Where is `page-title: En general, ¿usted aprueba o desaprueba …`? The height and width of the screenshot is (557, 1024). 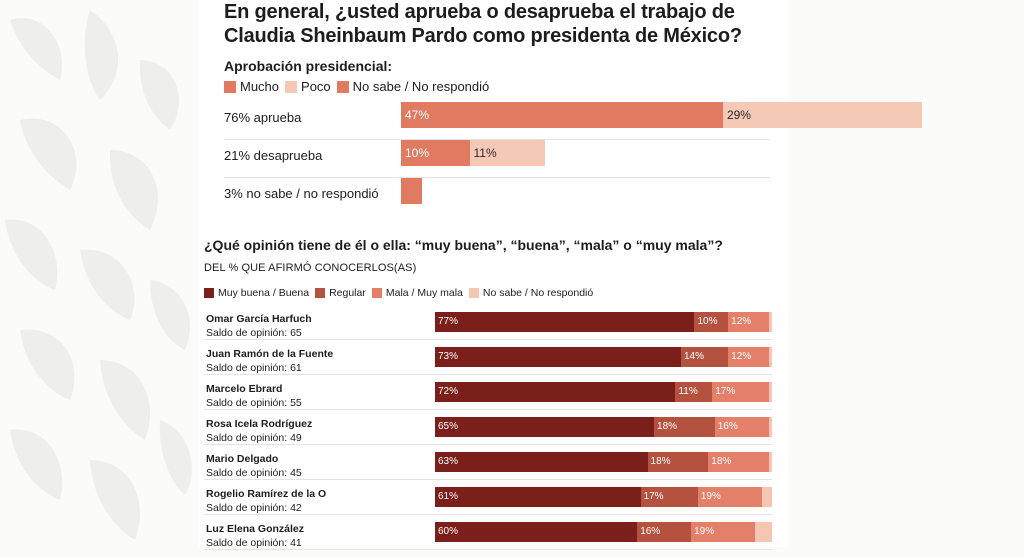
page-title: En general, ¿usted aprueba o desaprueba … is located at coordinates (483, 24).